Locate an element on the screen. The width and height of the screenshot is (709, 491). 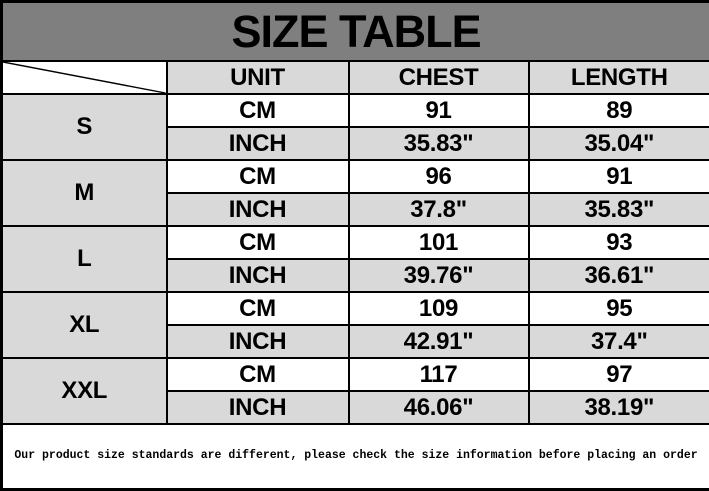
diagonal-line-icon is located at coordinates (84, 77).